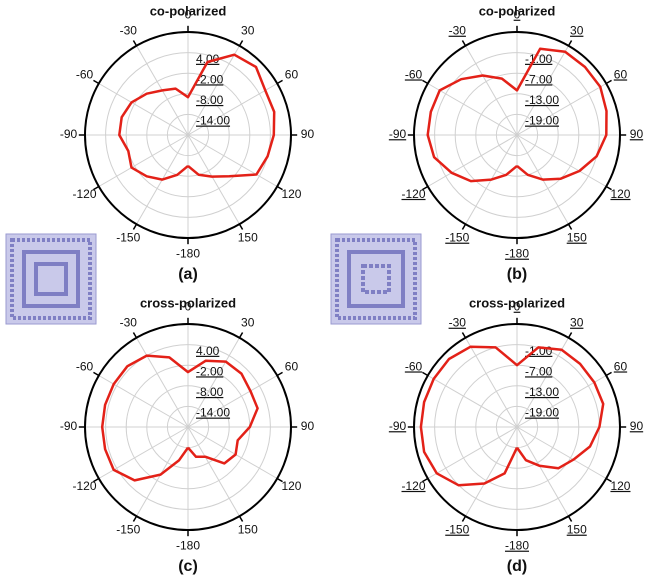 The height and width of the screenshot is (577, 654). I want to click on panel-caption: (c), so click(188, 566).